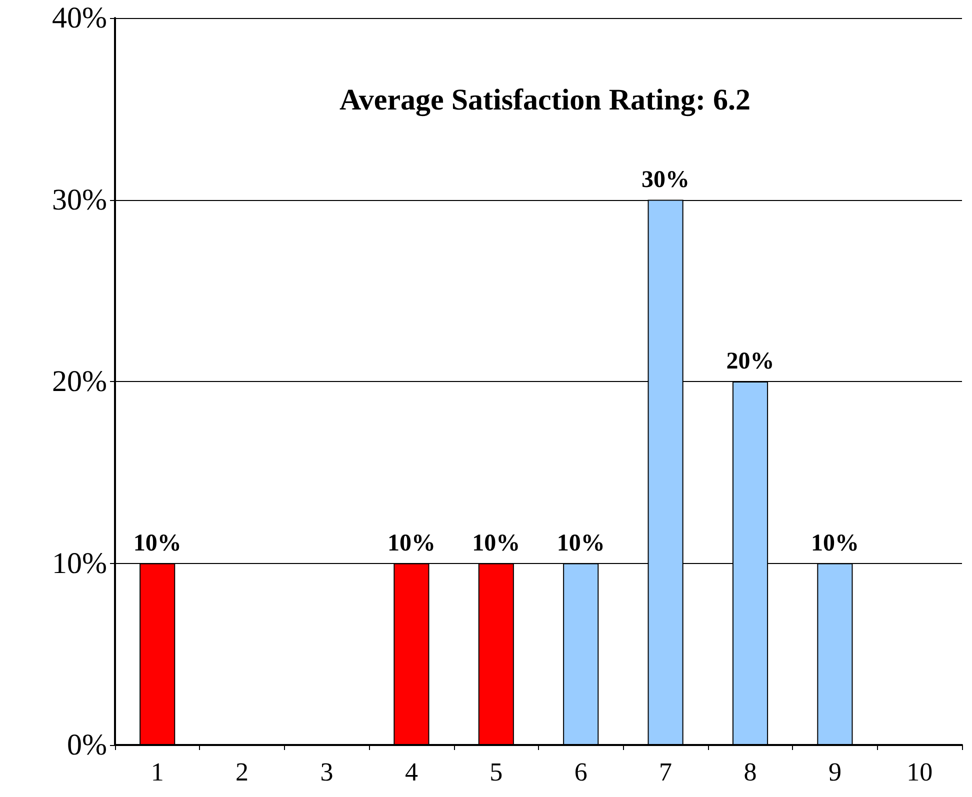  Describe the element at coordinates (157, 772) in the screenshot. I see `x-tick-label: 1` at that location.